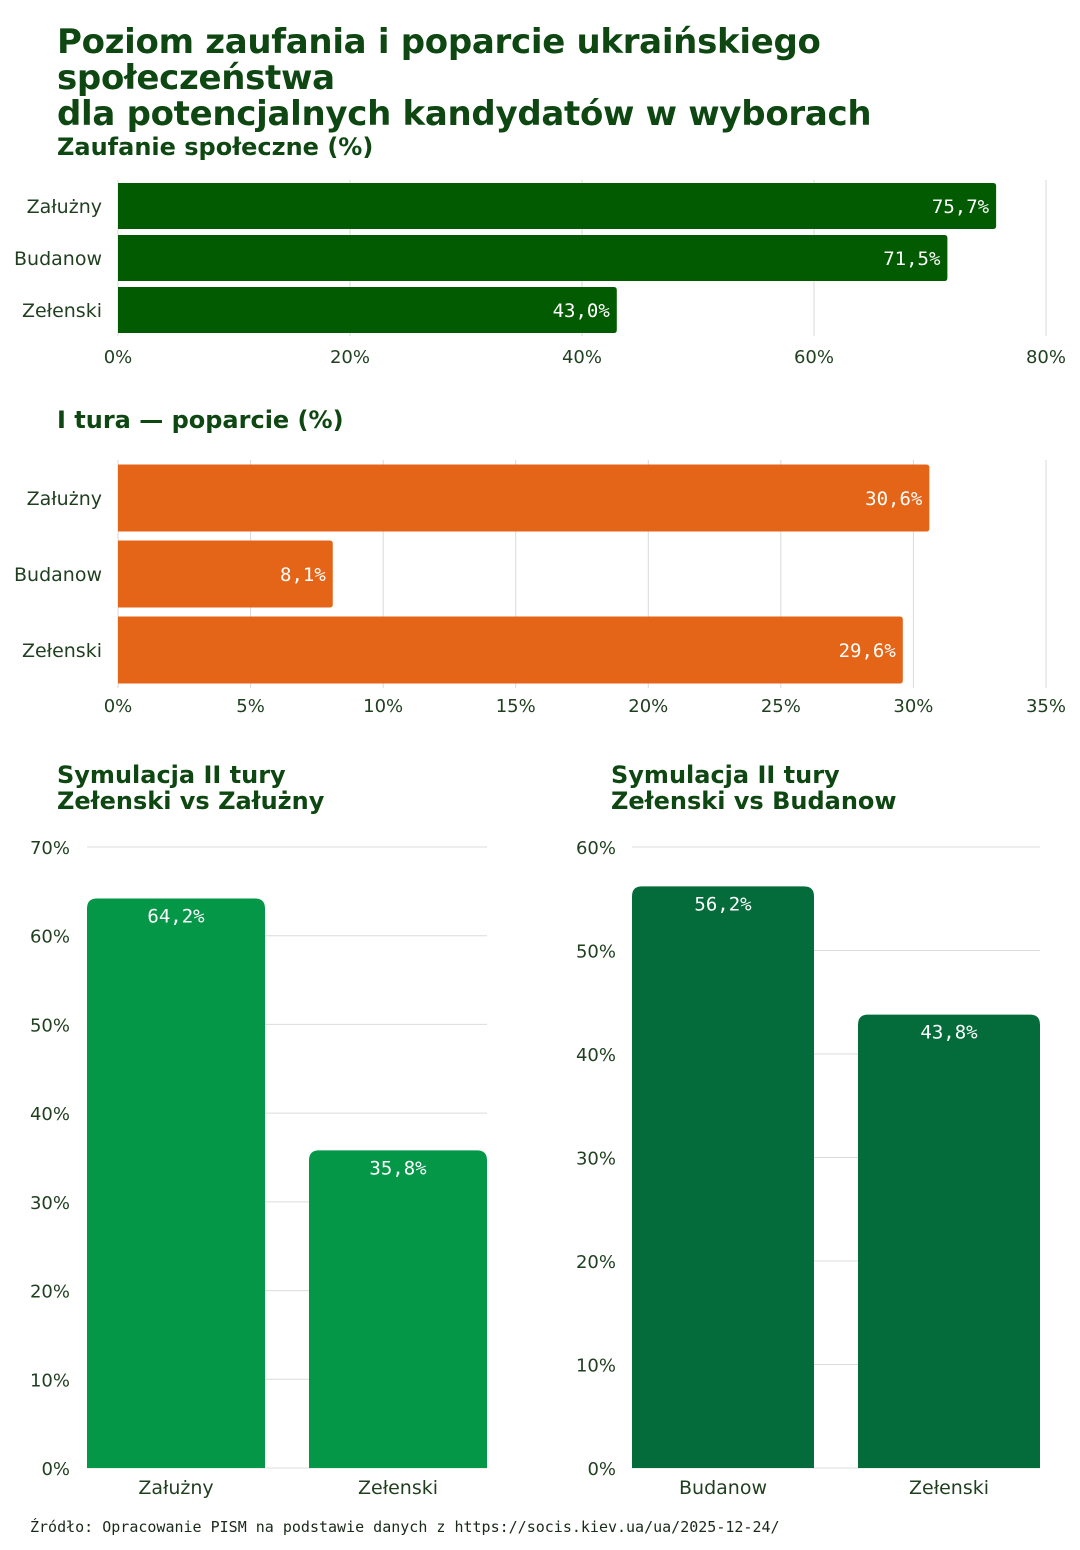 The width and height of the screenshot is (1080, 1550). What do you see at coordinates (50, 1025) in the screenshot?
I see `chart3-tick-label: 50%` at bounding box center [50, 1025].